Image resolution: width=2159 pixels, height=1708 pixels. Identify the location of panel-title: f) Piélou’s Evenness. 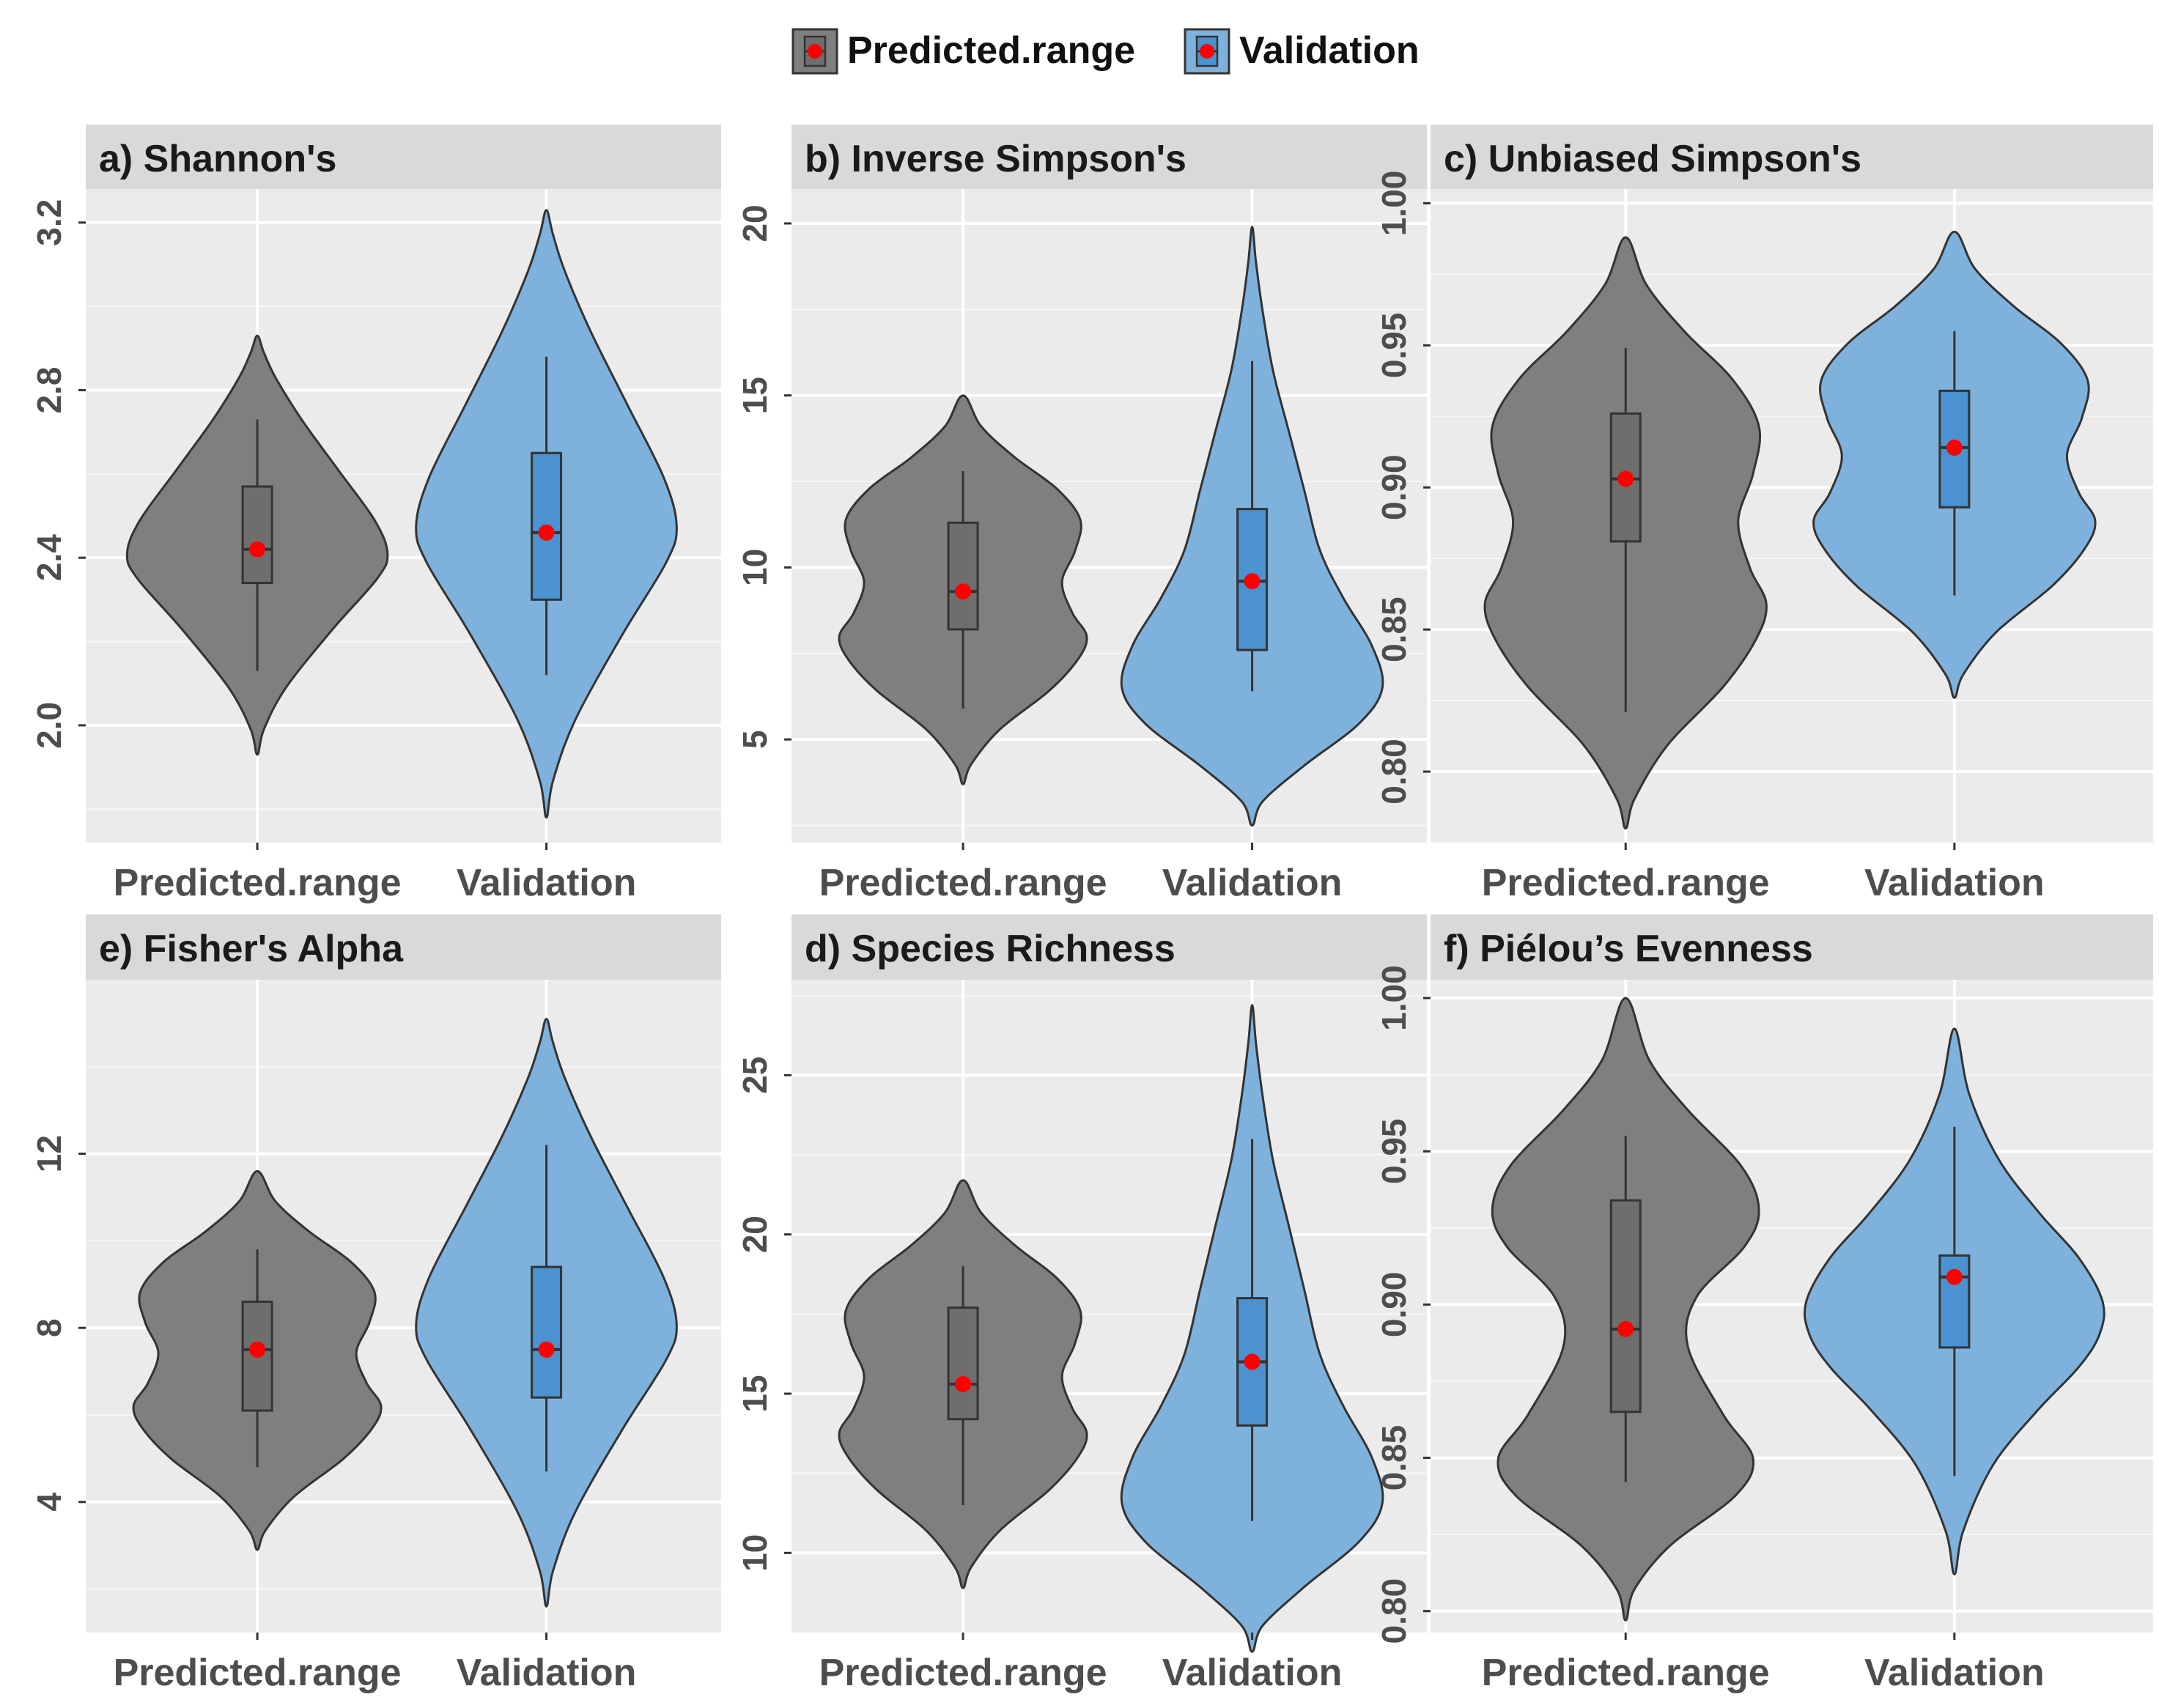
(1628, 949).